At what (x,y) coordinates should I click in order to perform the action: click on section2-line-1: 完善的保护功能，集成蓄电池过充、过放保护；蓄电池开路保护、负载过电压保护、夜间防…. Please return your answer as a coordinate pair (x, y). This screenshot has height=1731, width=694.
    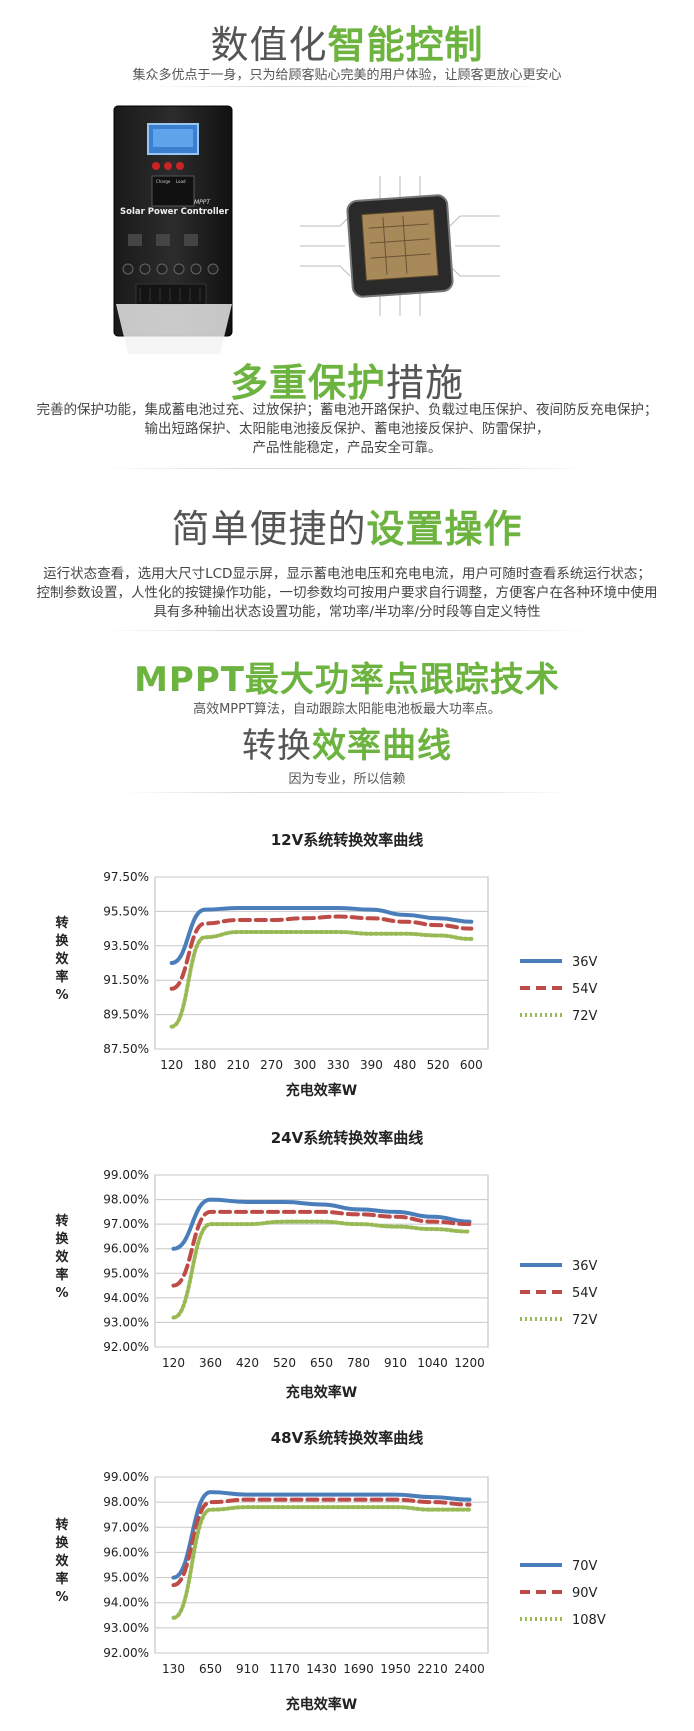
    Looking at the image, I should click on (347, 410).